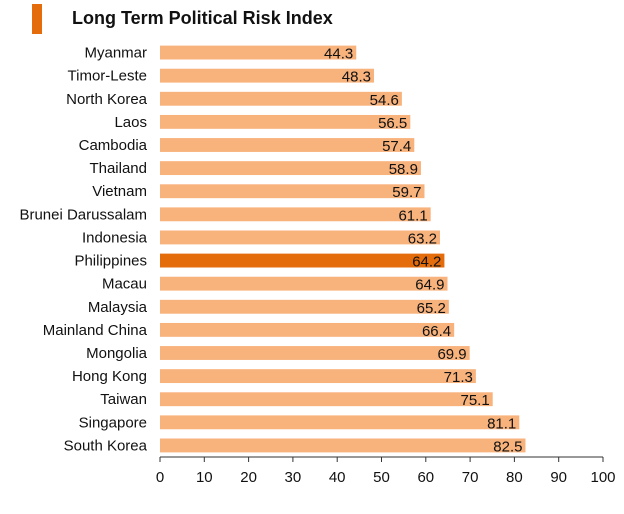 This screenshot has width=624, height=514. Describe the element at coordinates (501, 423) in the screenshot. I see `value-label: 81.1` at that location.